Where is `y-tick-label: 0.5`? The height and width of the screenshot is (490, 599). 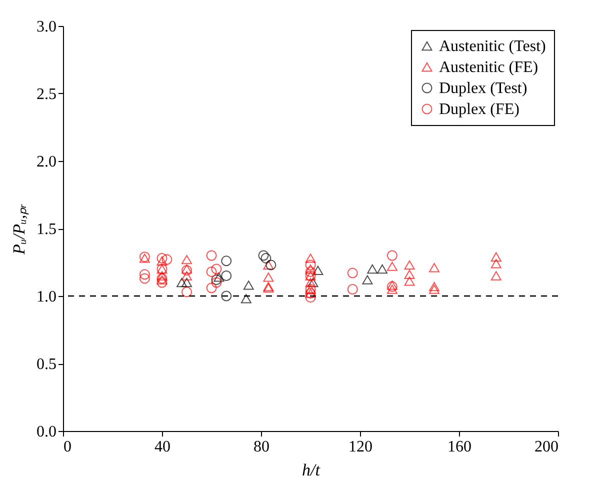
y-tick-label: 0.5 is located at coordinates (46, 364).